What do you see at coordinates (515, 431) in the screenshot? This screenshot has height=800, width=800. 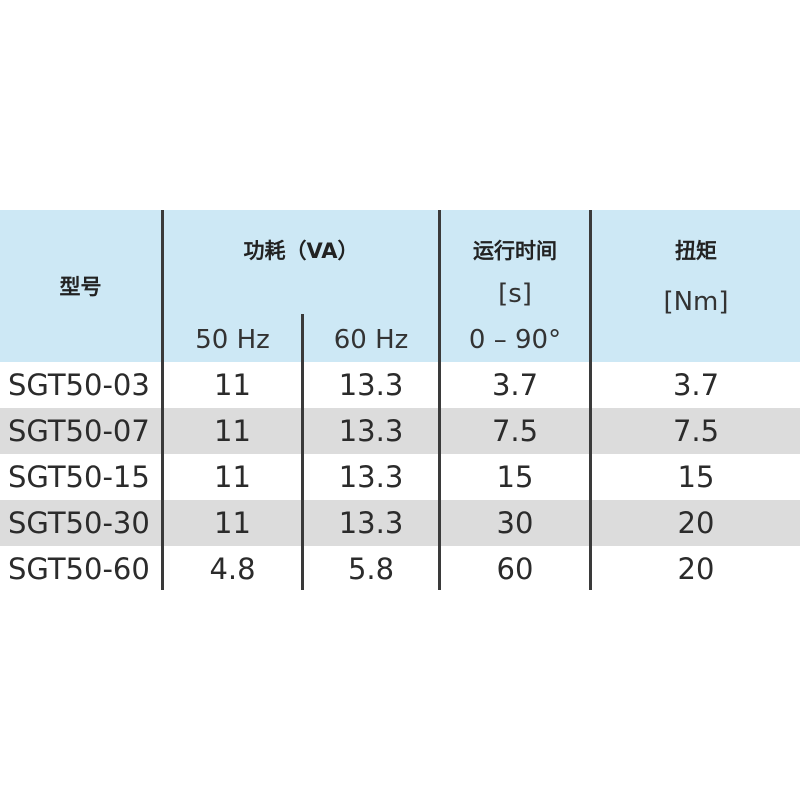 I see `cell-runtime: 7.5` at bounding box center [515, 431].